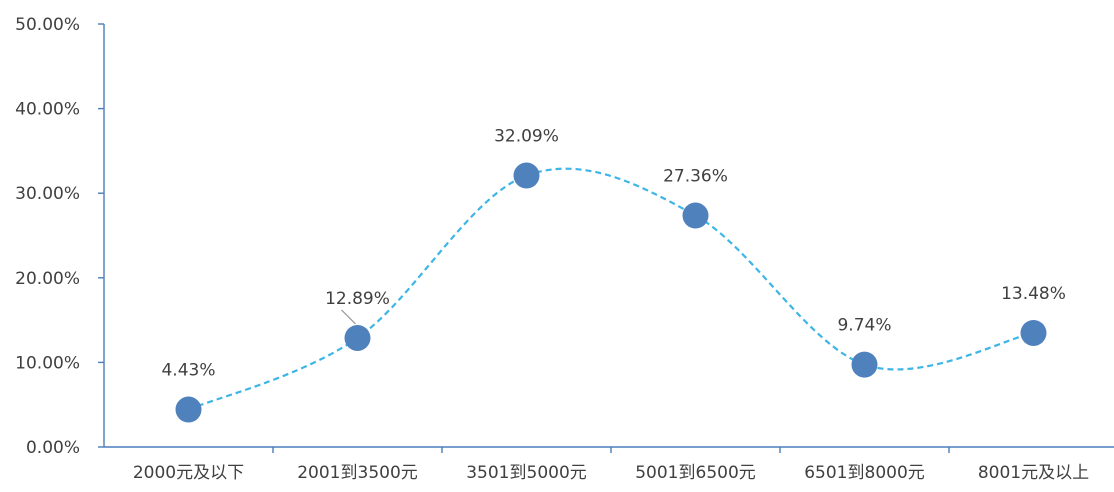  What do you see at coordinates (357, 299) in the screenshot?
I see `data-label: 12.89%` at bounding box center [357, 299].